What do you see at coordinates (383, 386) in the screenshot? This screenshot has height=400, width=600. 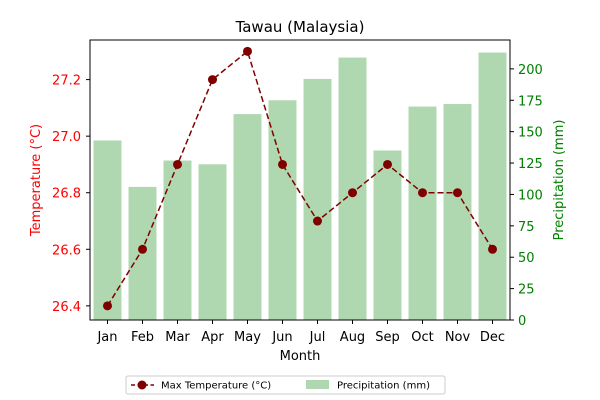 I see `legend-precipitation-label: Precipitation (mm)` at bounding box center [383, 386].